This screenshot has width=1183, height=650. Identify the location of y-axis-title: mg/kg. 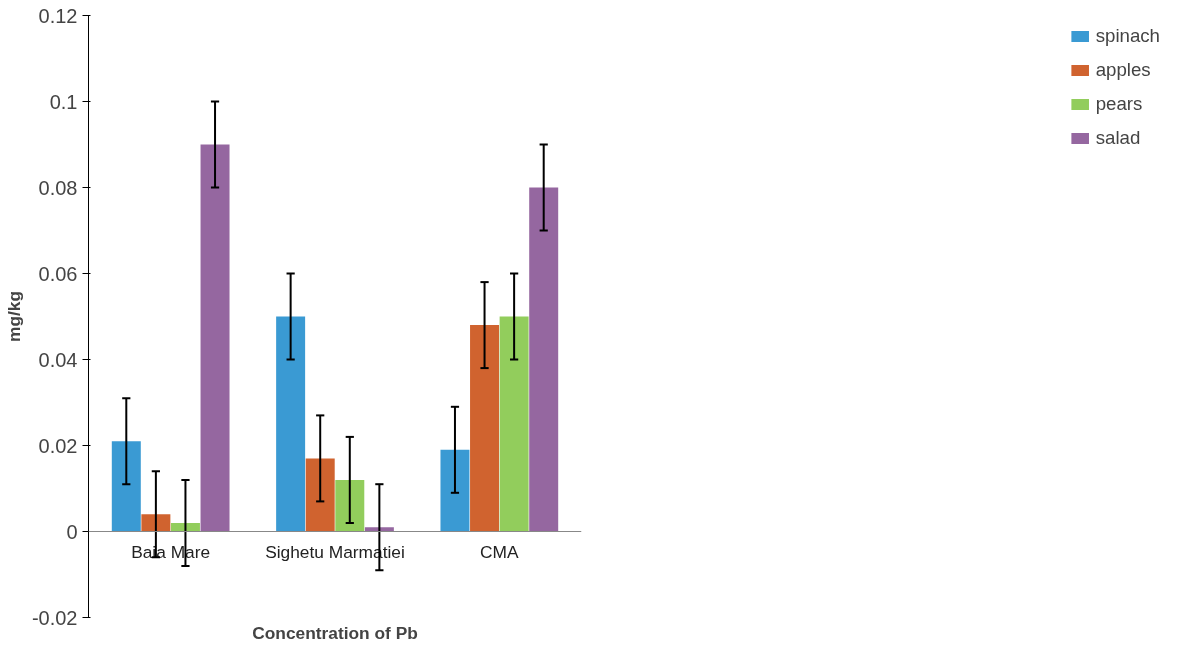
(13, 316).